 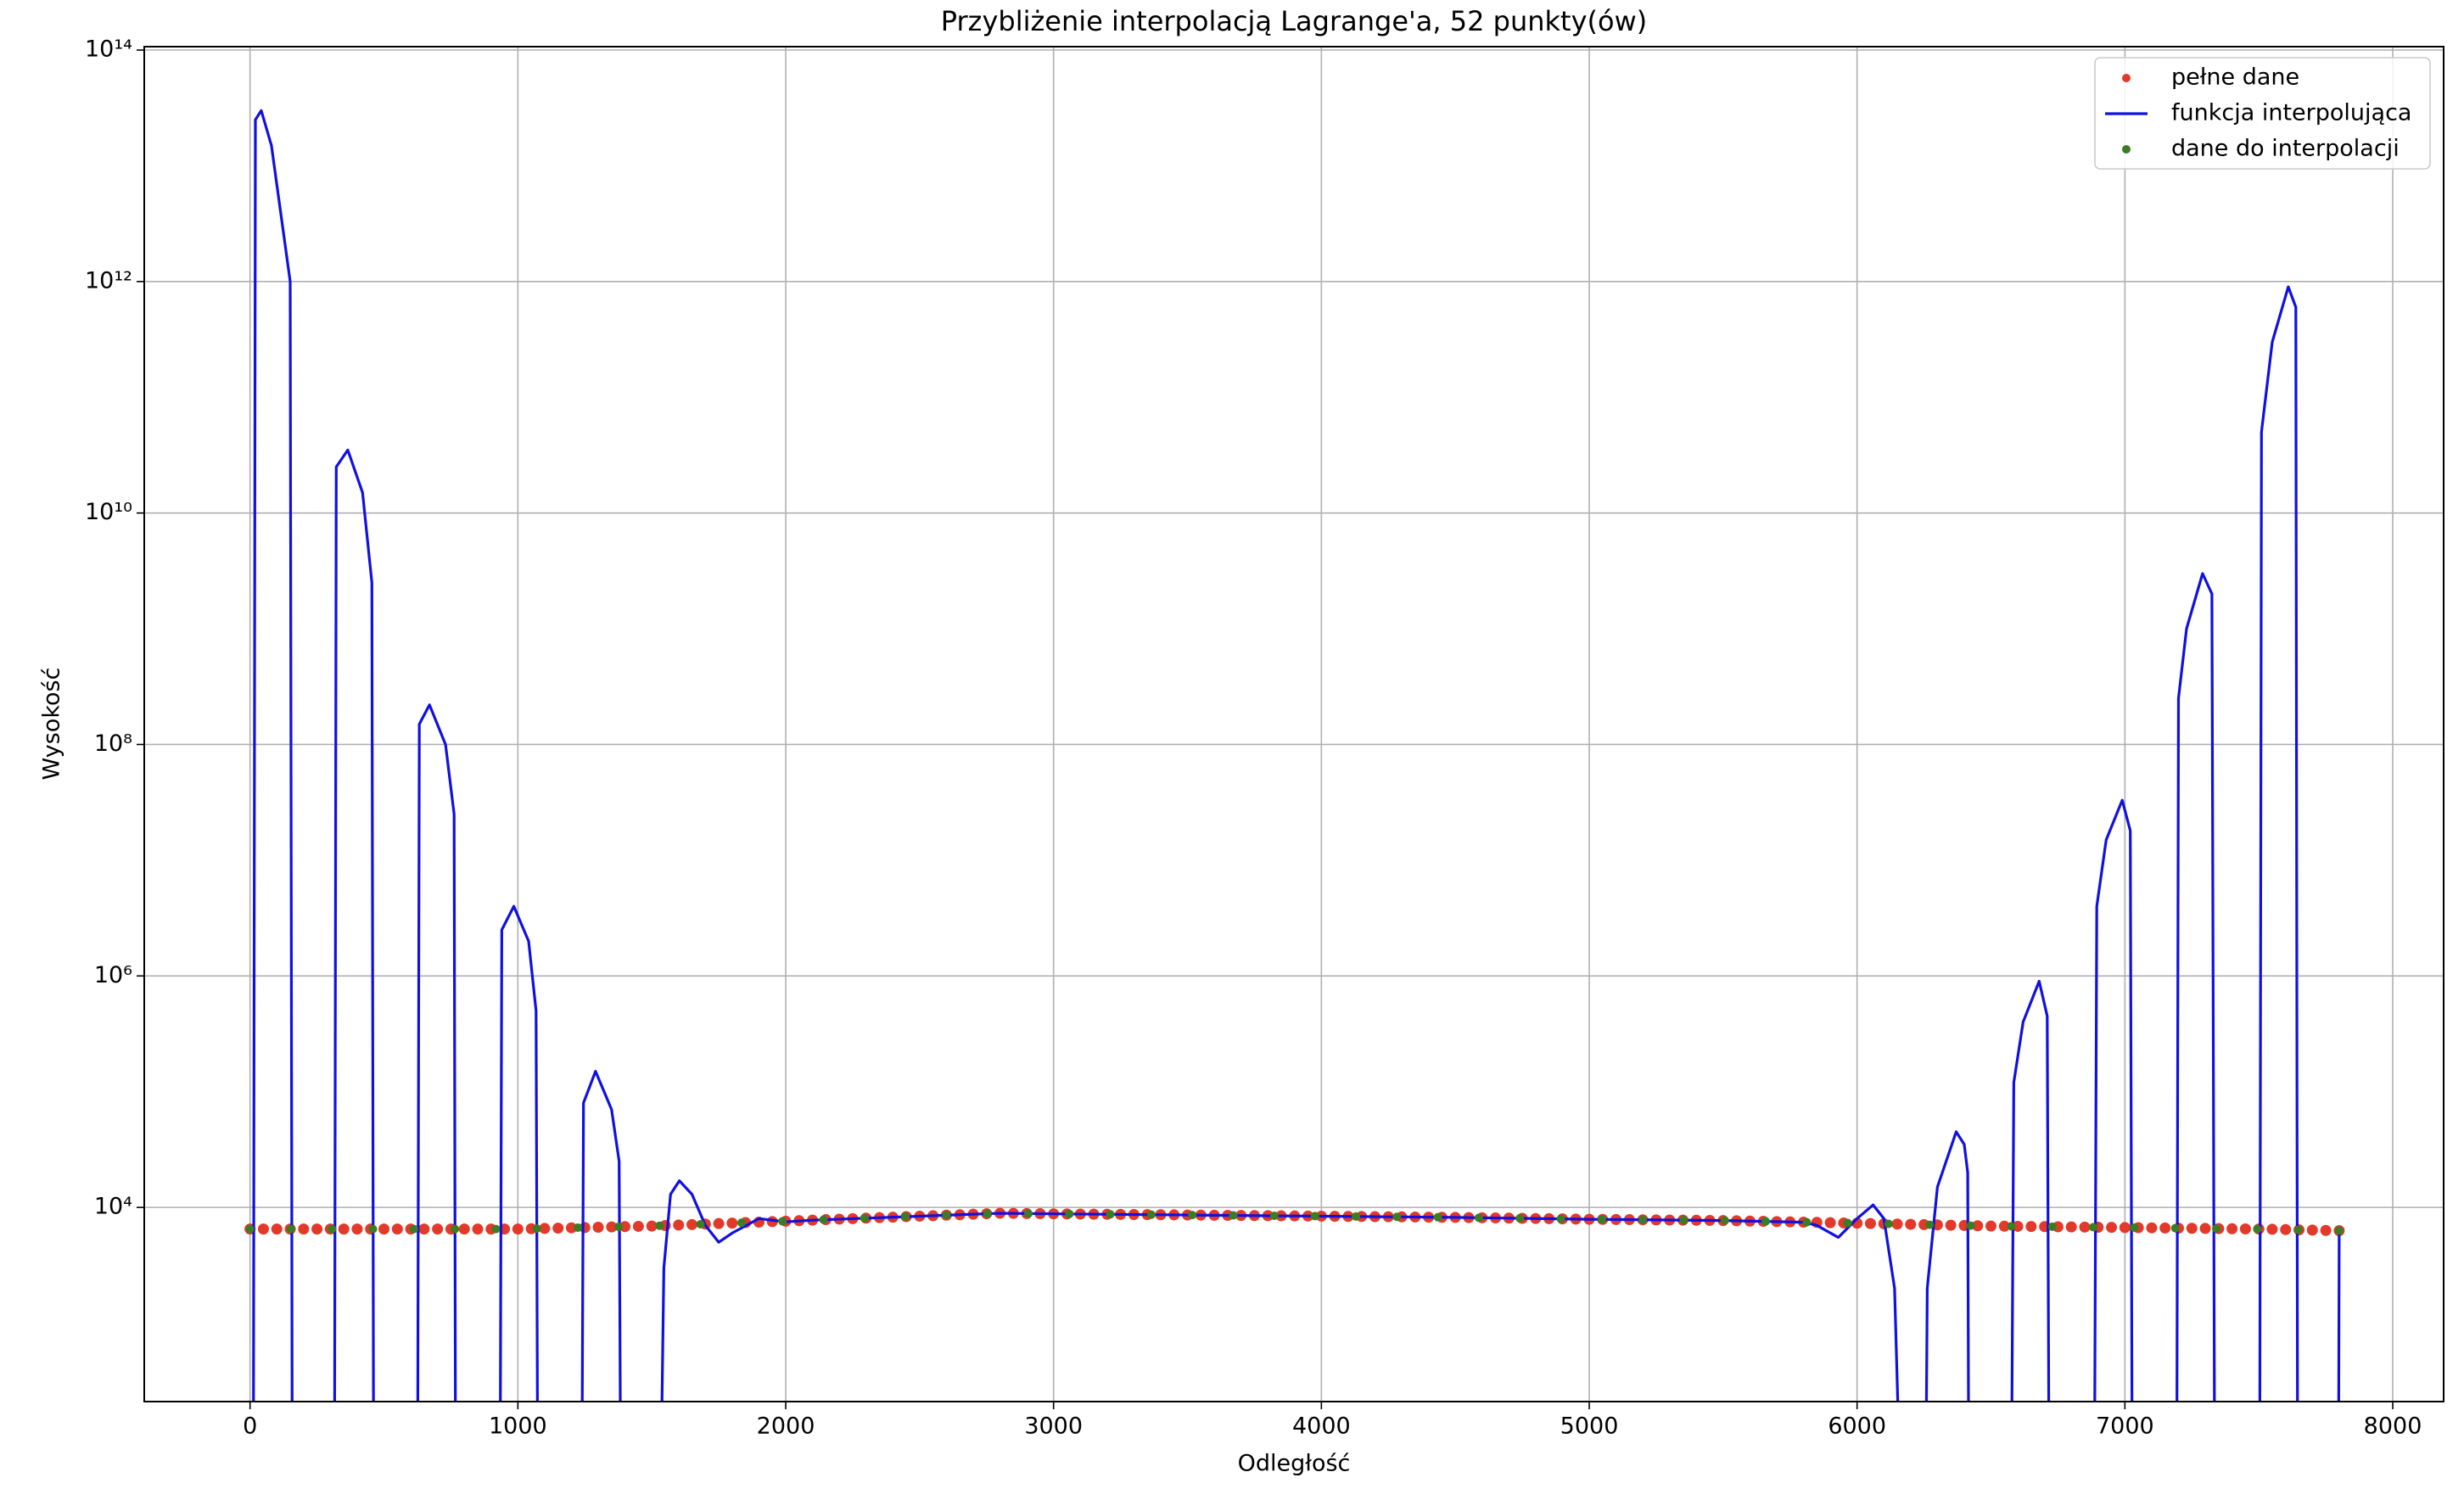 What do you see at coordinates (1294, 1464) in the screenshot?
I see `x-axis-label: Odległość` at bounding box center [1294, 1464].